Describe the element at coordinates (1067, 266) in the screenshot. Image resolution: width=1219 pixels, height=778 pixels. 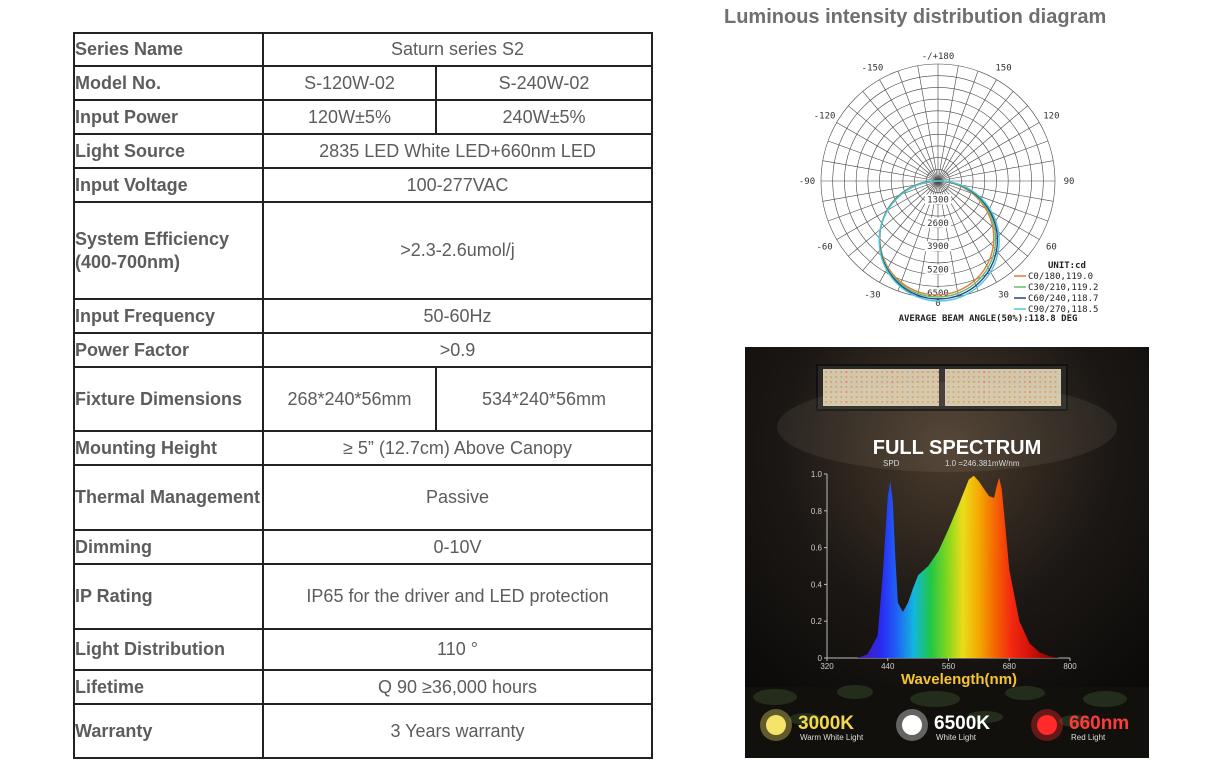
I see `unit-label: UNIT:cd` at that location.